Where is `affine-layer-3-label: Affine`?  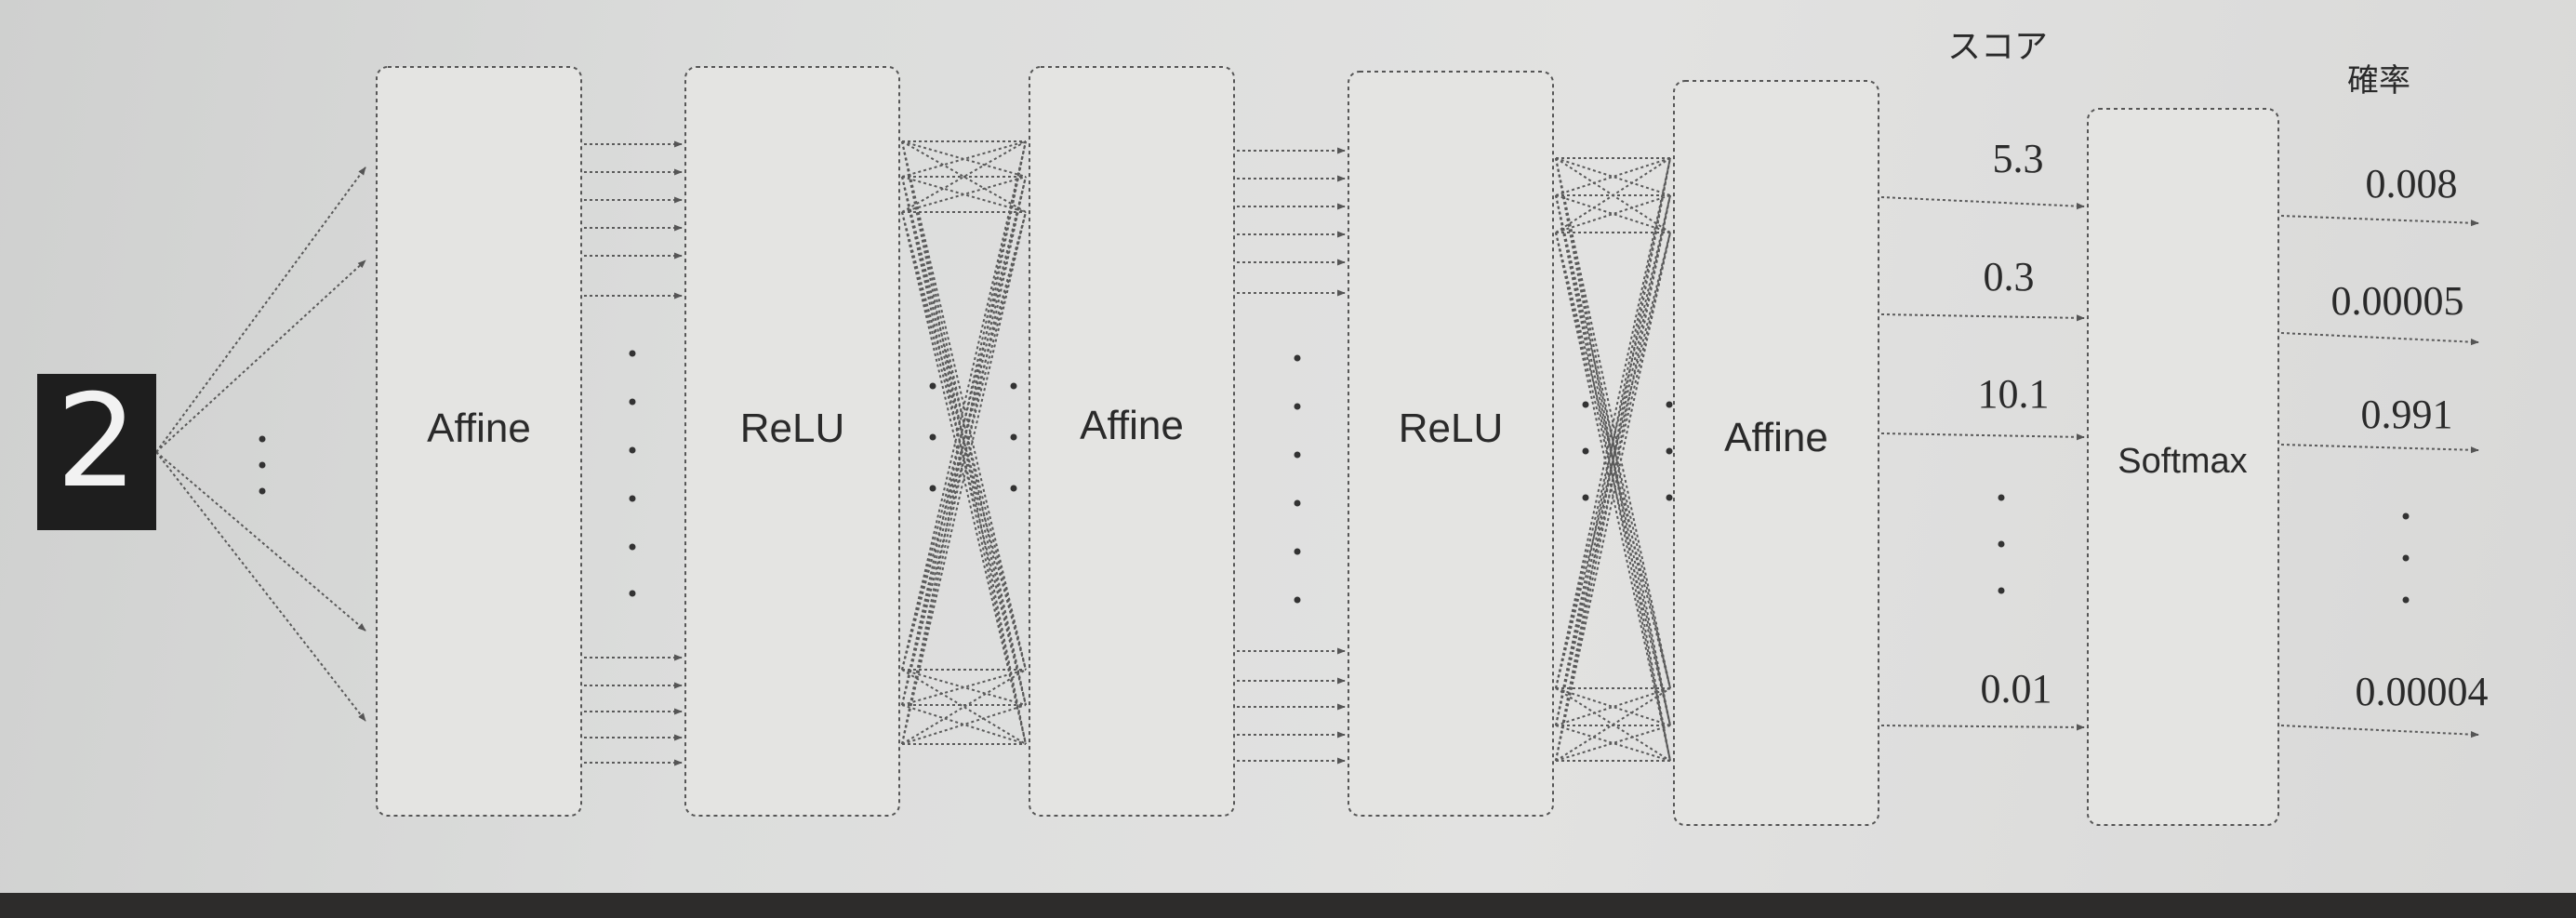 affine-layer-3-label: Affine is located at coordinates (1776, 437).